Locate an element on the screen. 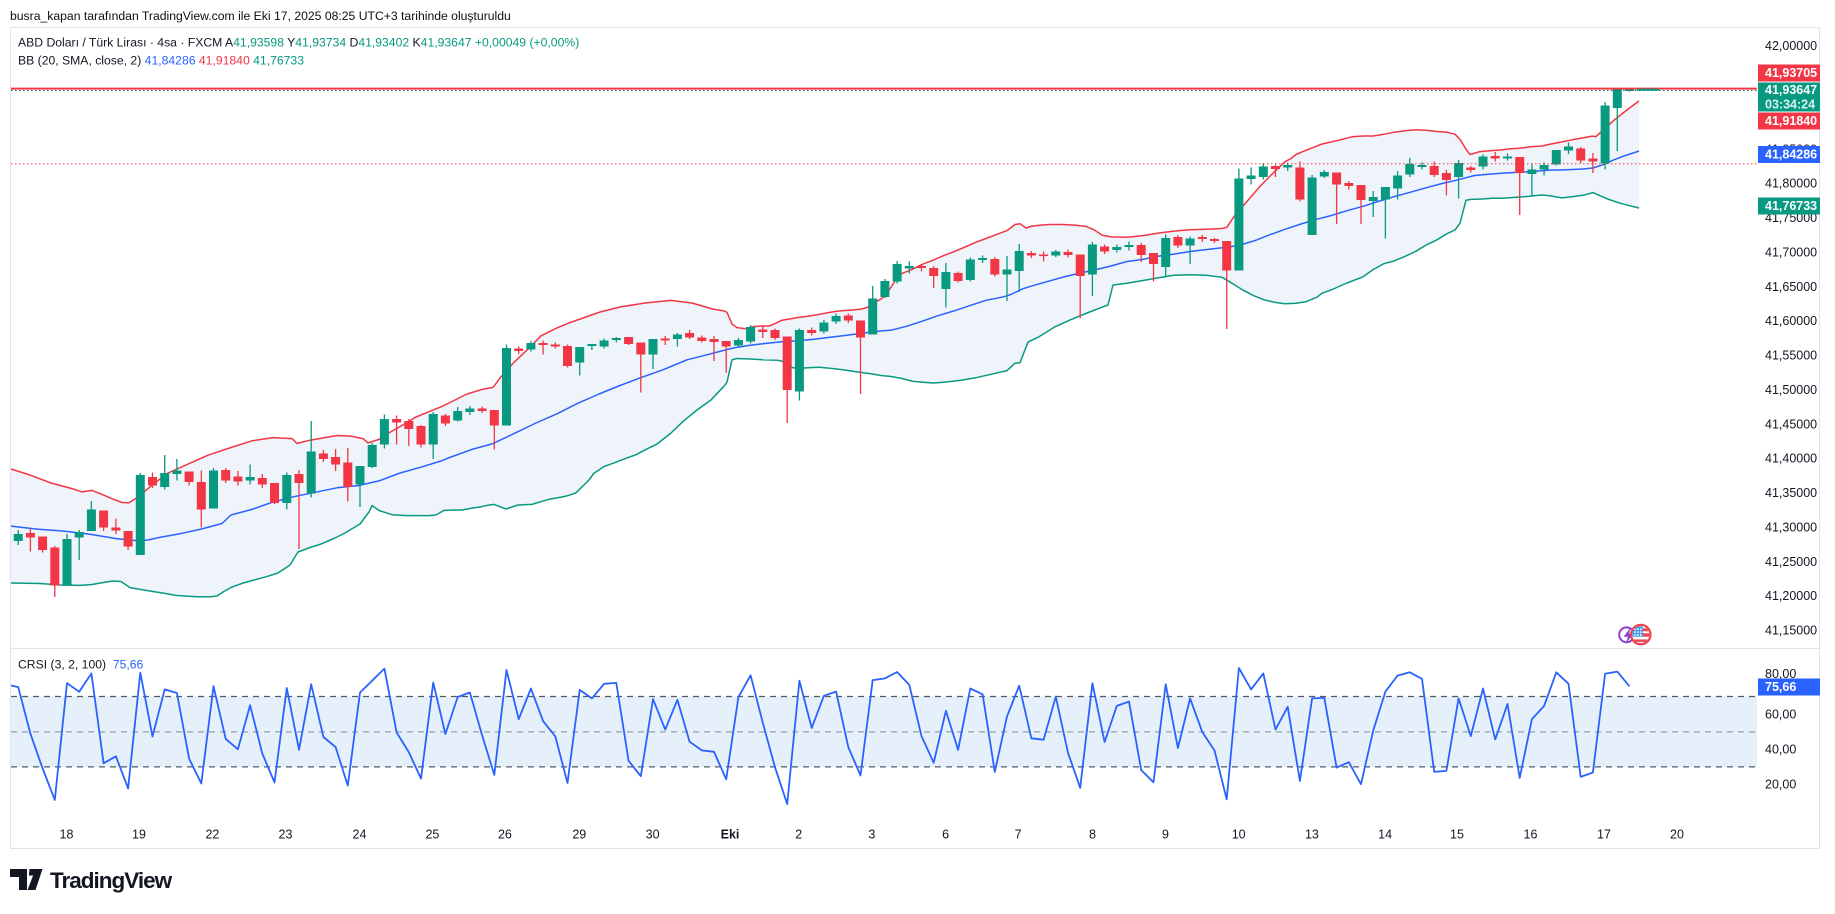  svg-text: 41,80000 is located at coordinates (1791, 184).